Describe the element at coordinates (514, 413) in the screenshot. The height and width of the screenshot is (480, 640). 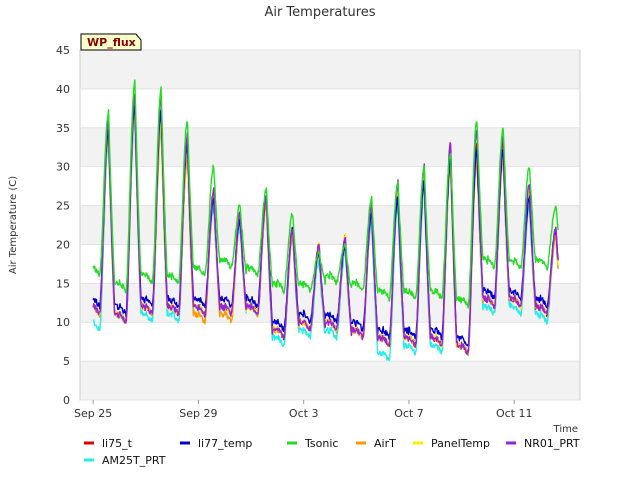
I see `x-tick-label: Oct 11` at that location.